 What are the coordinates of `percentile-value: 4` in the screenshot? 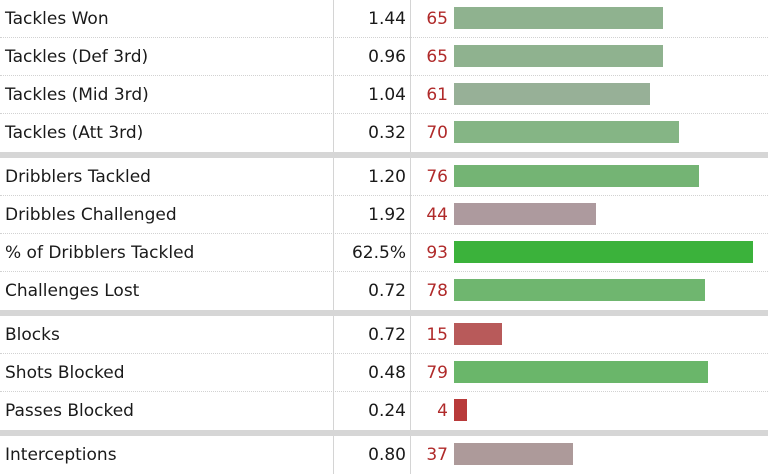 It's located at (442, 411).